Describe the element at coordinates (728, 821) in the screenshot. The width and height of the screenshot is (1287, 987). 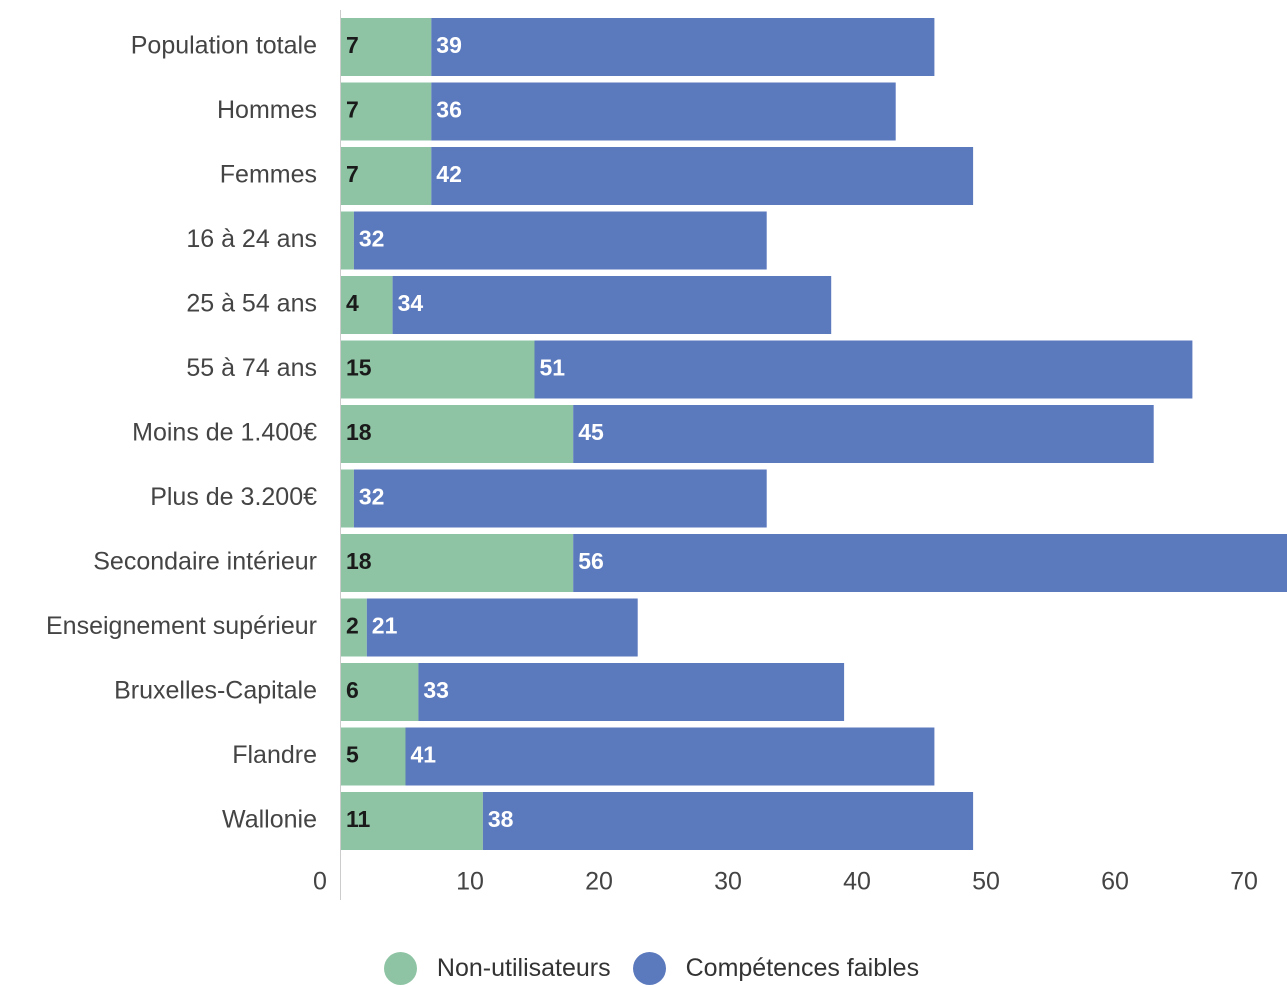
I see `bar-competences-faibles-wallonie` at that location.